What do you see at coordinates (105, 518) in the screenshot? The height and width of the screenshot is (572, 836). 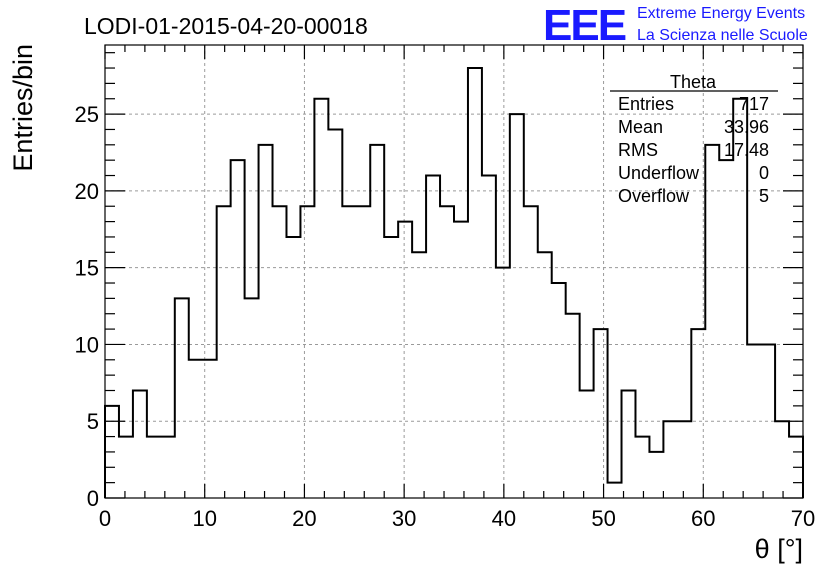 I see `x-tick-label: 0` at bounding box center [105, 518].